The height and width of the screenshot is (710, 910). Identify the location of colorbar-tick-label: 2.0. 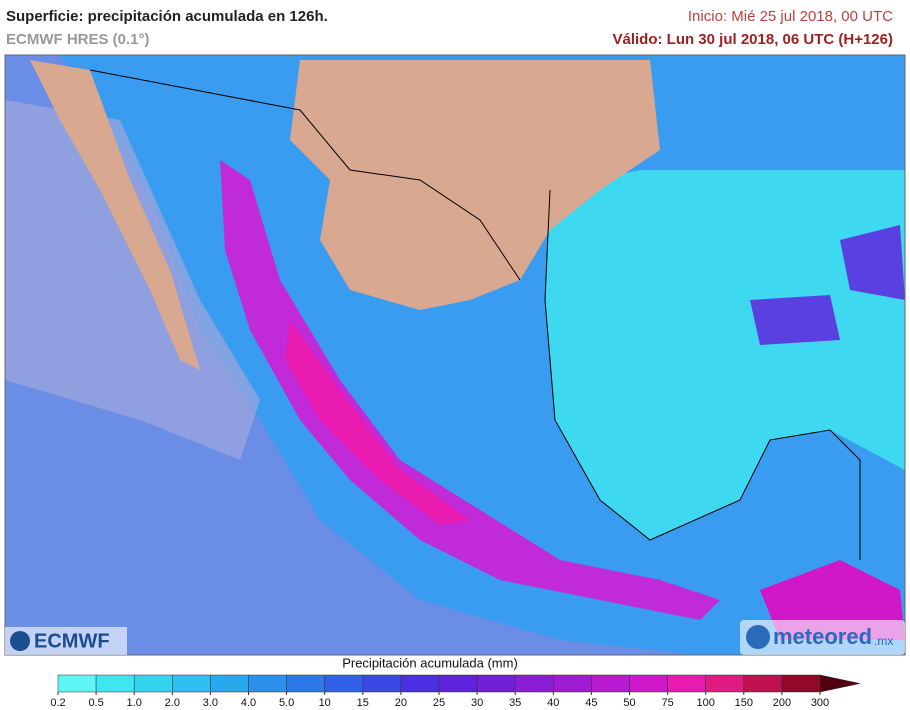
(172, 703).